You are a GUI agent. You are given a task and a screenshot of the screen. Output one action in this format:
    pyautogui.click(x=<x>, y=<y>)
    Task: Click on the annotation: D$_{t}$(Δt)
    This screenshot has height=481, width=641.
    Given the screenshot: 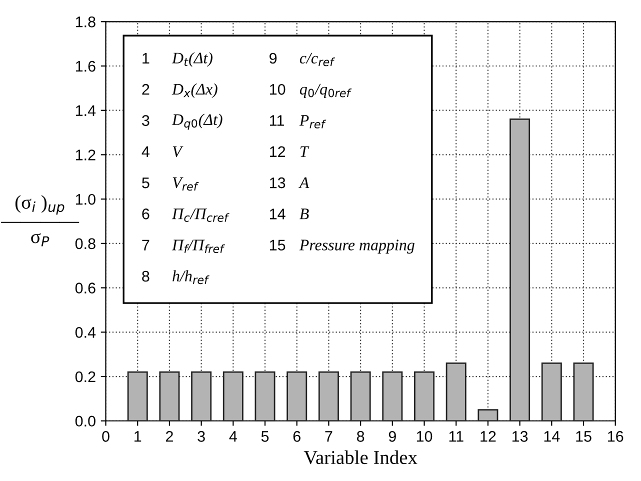 What is the action you would take?
    pyautogui.click(x=192, y=59)
    